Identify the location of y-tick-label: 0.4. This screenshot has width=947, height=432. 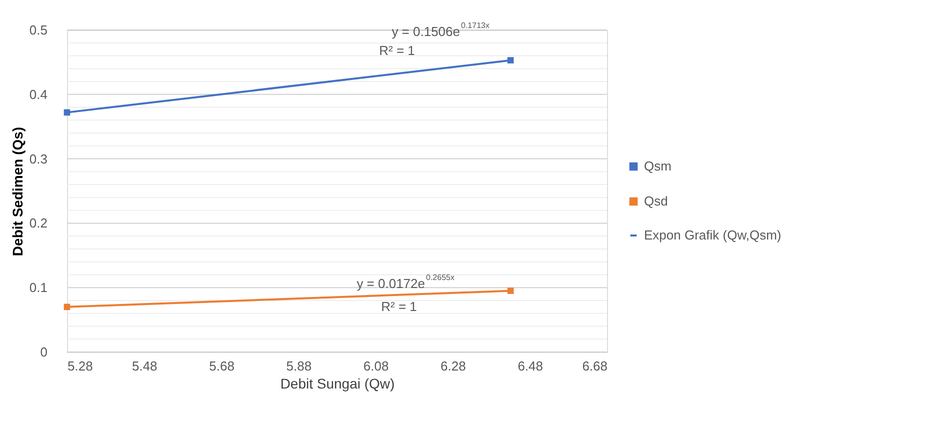
(38, 94).